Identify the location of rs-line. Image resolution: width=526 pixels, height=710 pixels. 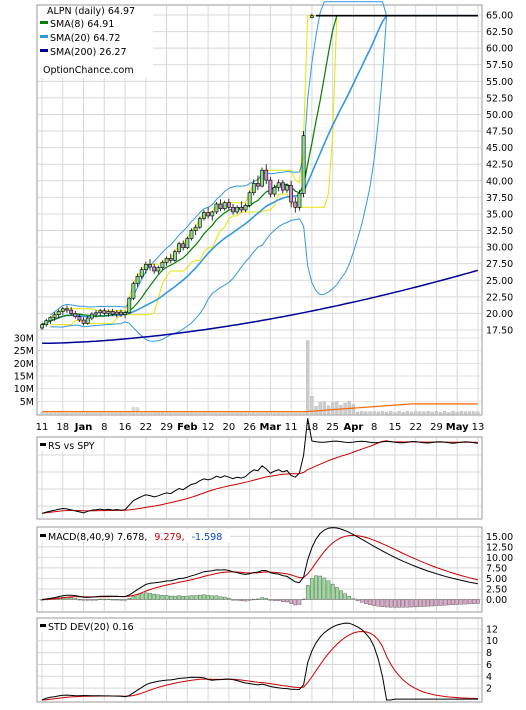
(259, 466).